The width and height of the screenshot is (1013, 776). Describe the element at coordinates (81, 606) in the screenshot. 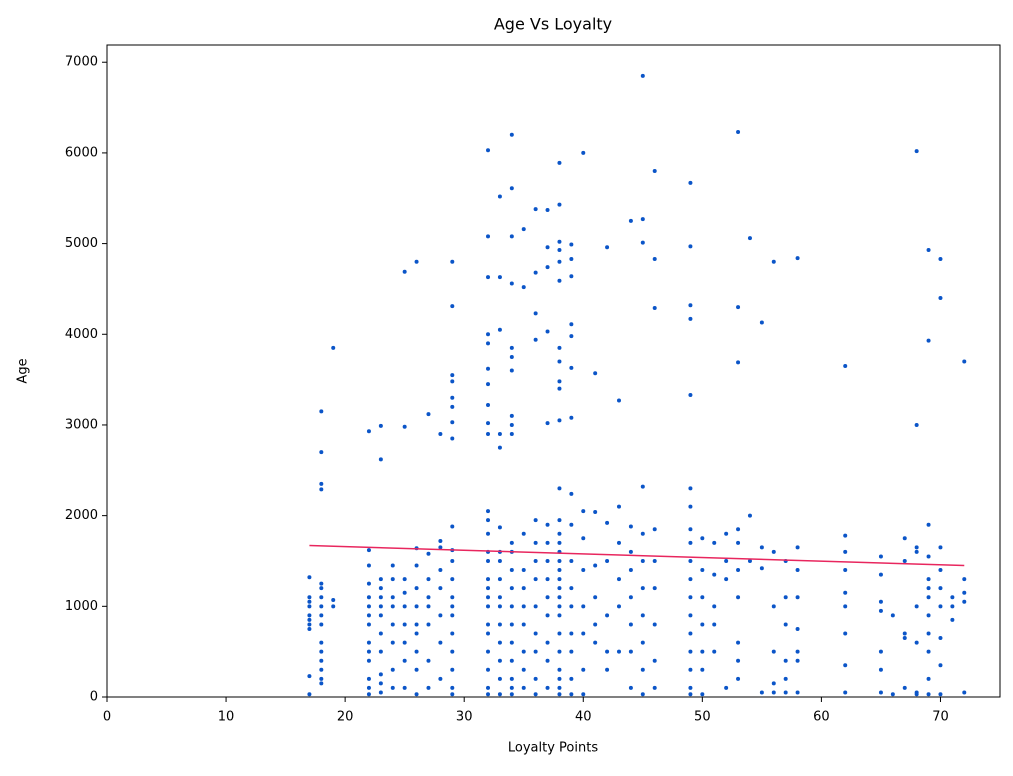

I see `y-tick-label: 1000` at that location.